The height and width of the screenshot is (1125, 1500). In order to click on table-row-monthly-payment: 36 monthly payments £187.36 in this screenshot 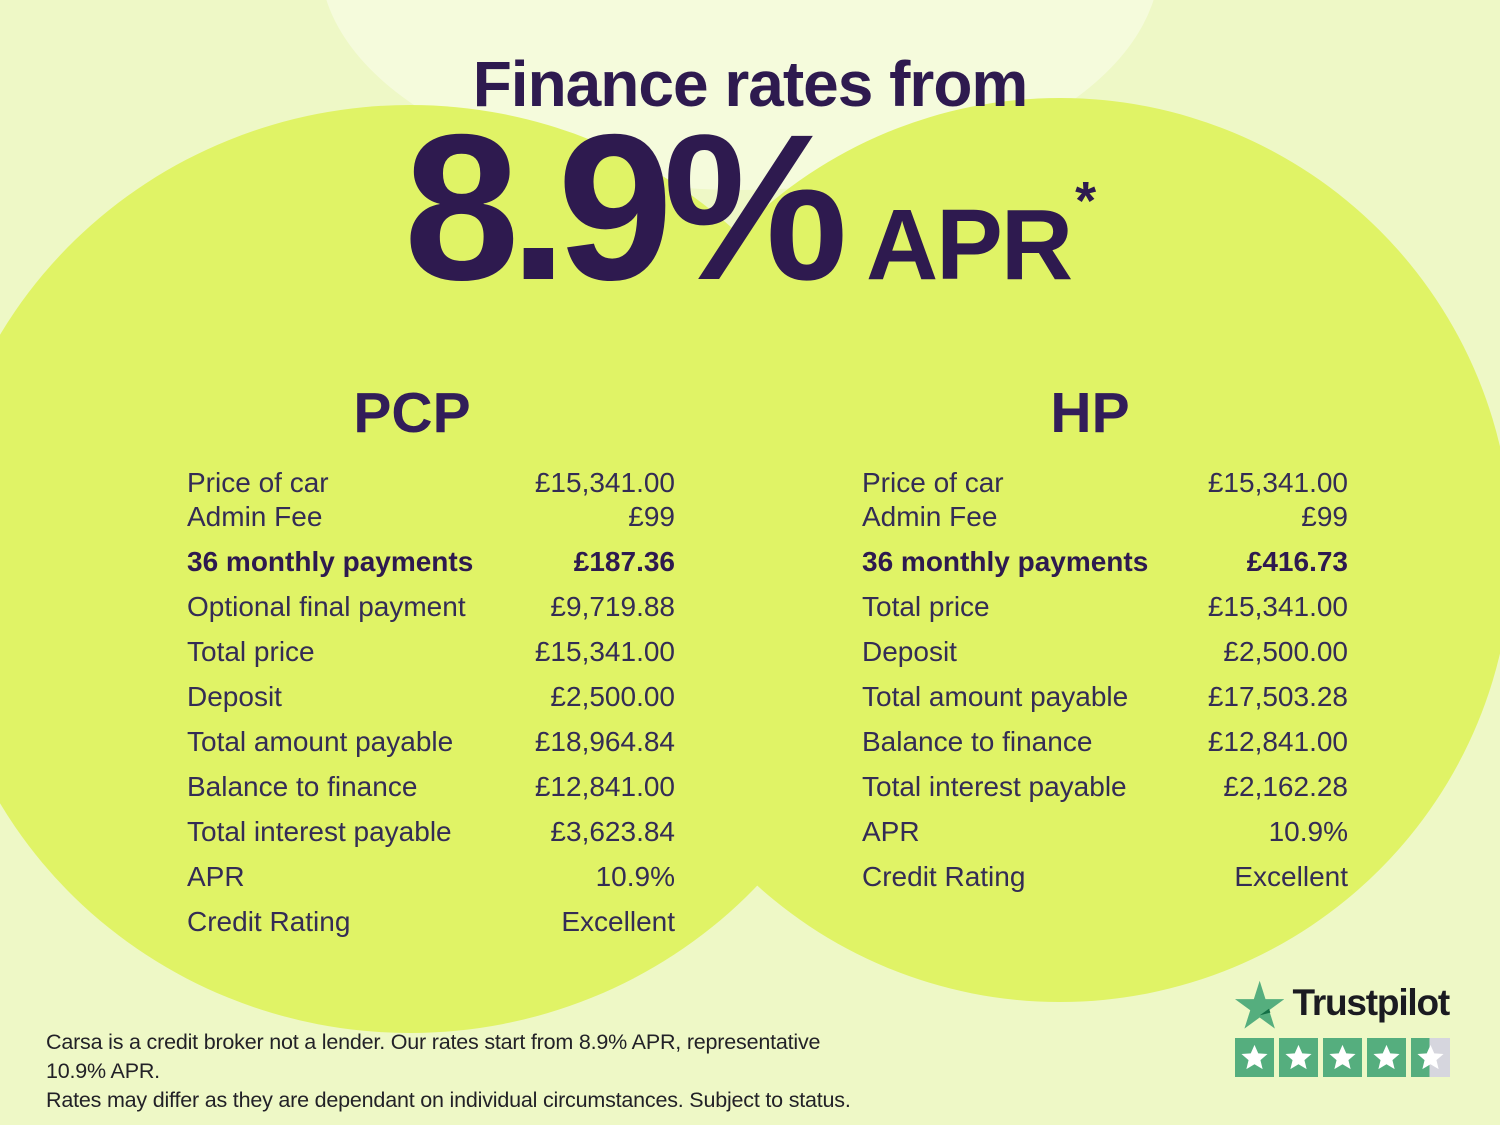, I will do `click(431, 562)`.